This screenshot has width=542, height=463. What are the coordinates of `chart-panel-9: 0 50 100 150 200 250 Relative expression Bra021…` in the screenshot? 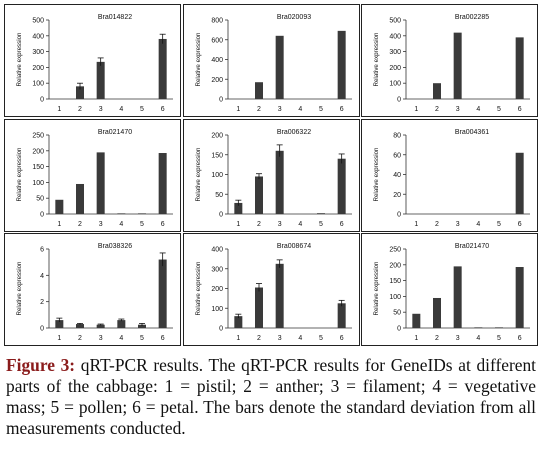 It's located at (449, 289).